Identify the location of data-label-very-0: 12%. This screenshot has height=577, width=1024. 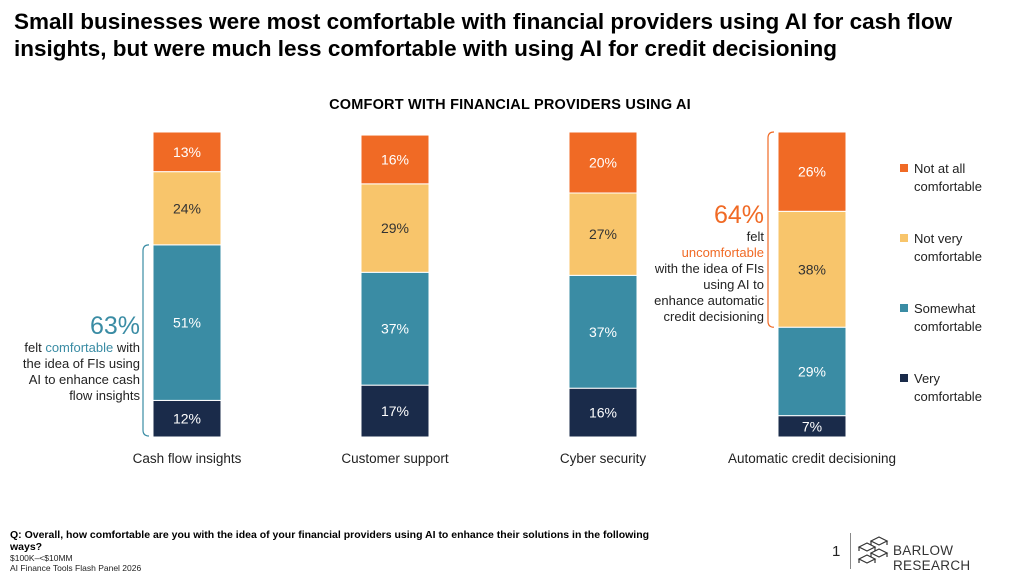
(187, 419).